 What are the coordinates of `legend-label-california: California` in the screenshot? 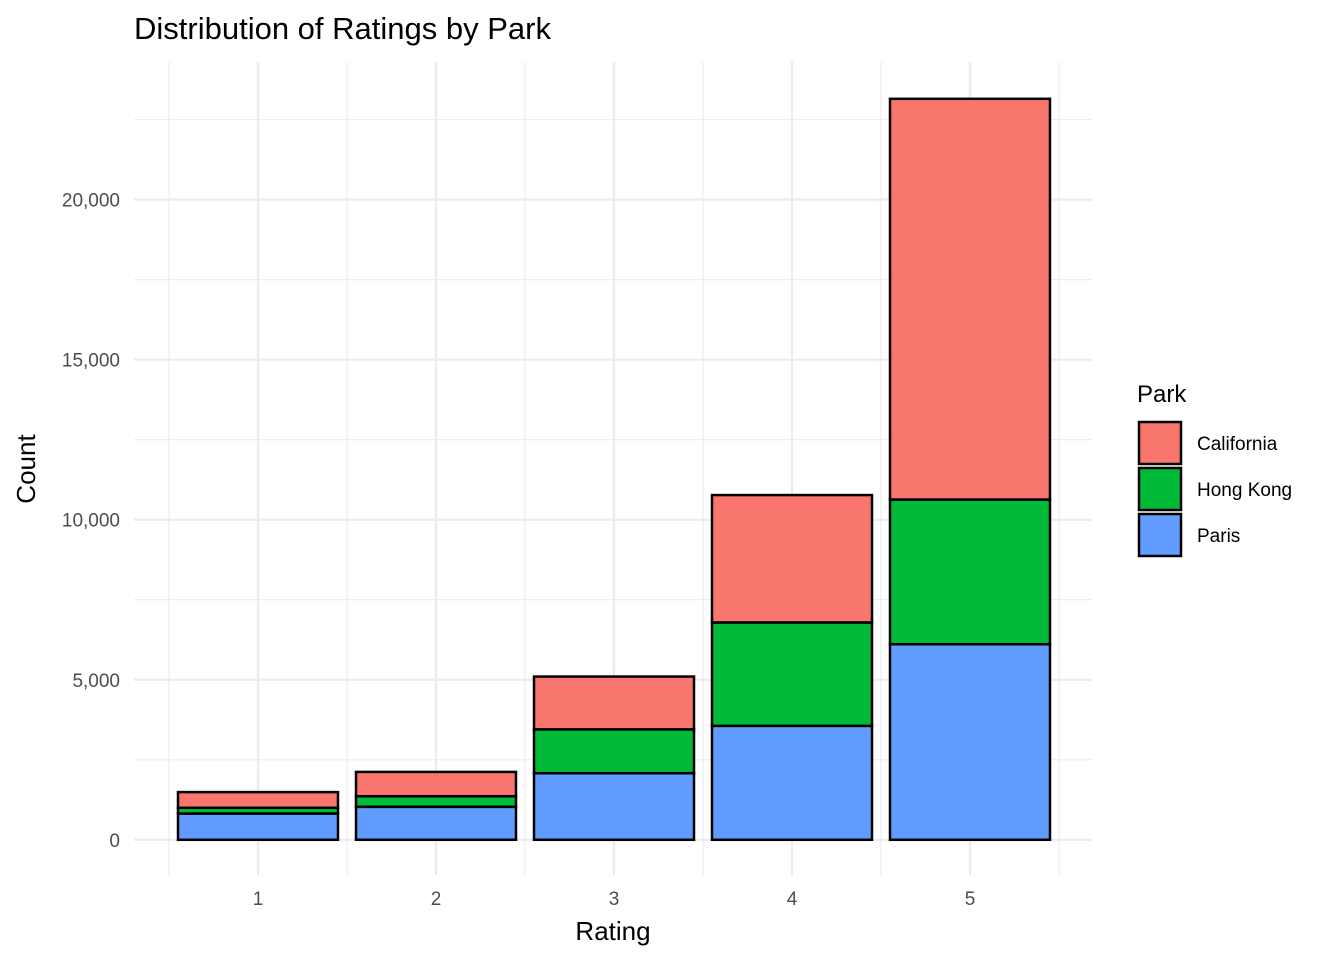 It's located at (1237, 444).